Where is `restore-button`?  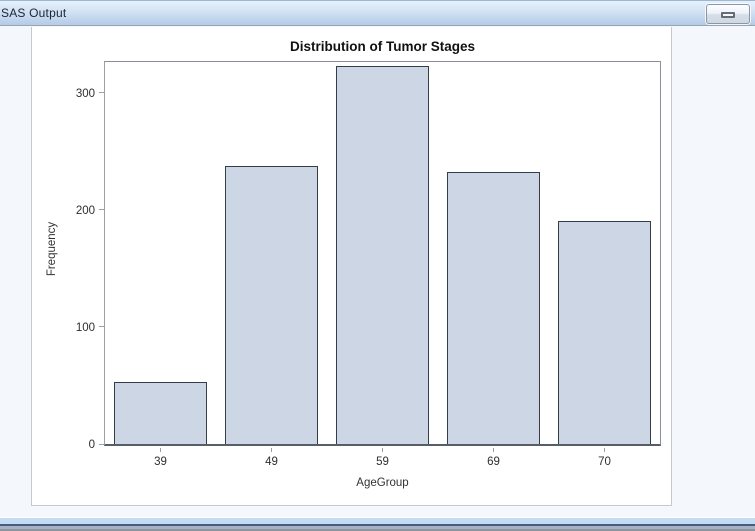
restore-button is located at coordinates (728, 14).